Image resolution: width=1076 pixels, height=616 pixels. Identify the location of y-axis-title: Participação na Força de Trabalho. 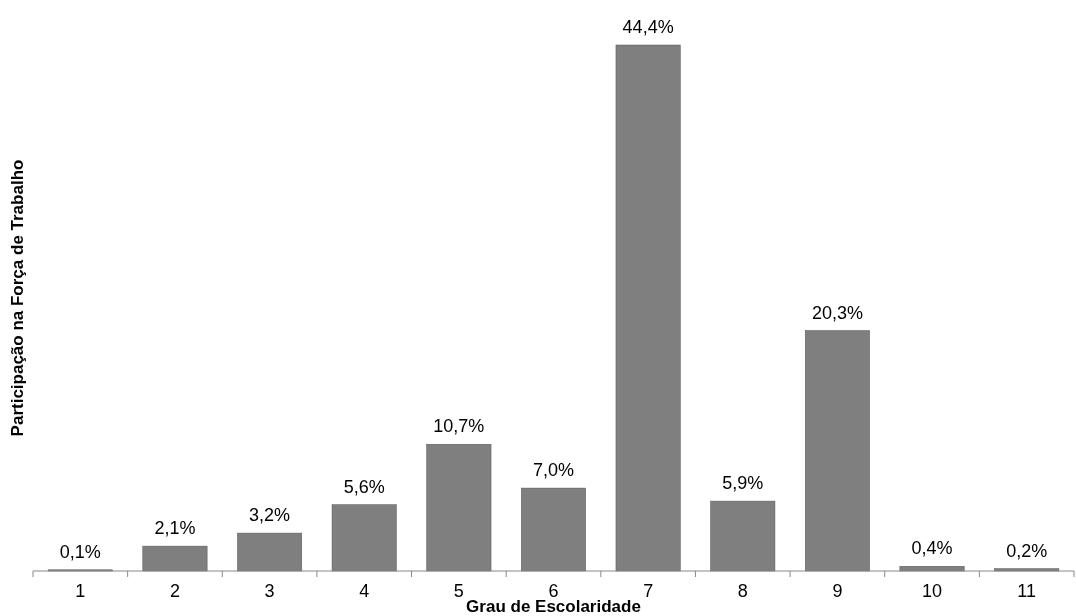
(17, 298).